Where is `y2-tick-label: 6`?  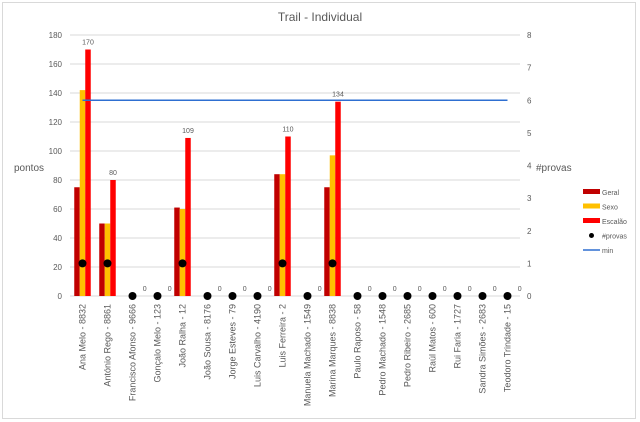 y2-tick-label: 6 is located at coordinates (529, 100).